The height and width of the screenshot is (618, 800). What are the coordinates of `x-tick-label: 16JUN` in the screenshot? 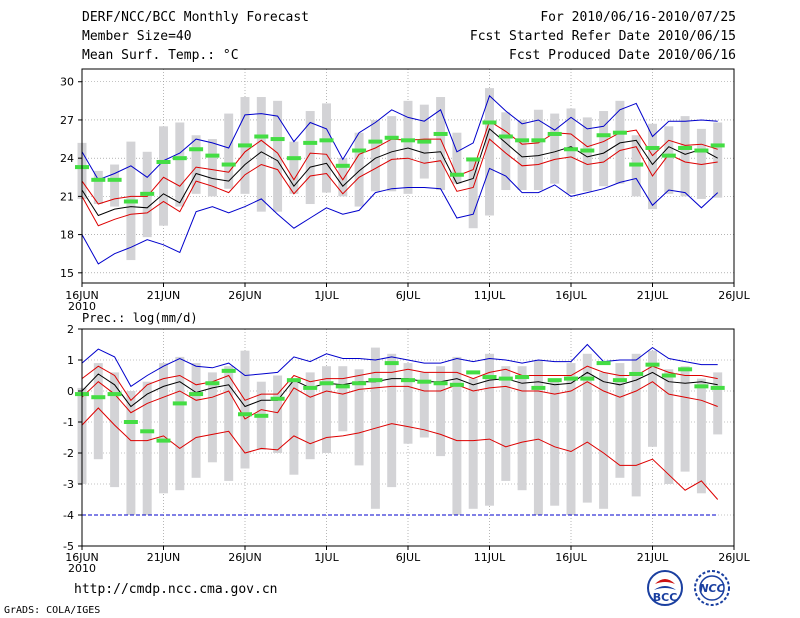 It's located at (82, 295).